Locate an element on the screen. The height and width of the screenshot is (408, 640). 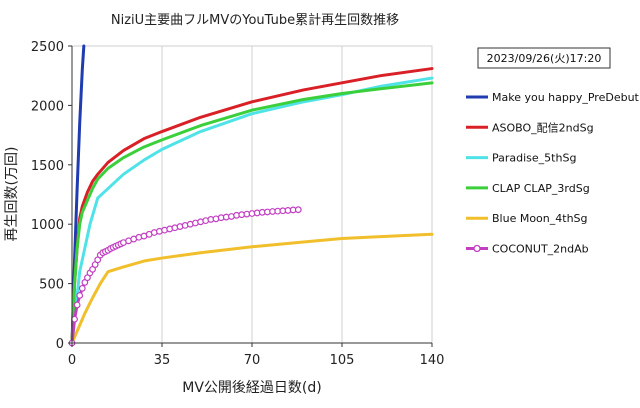
x-tick-label: 0 is located at coordinates (72, 360).